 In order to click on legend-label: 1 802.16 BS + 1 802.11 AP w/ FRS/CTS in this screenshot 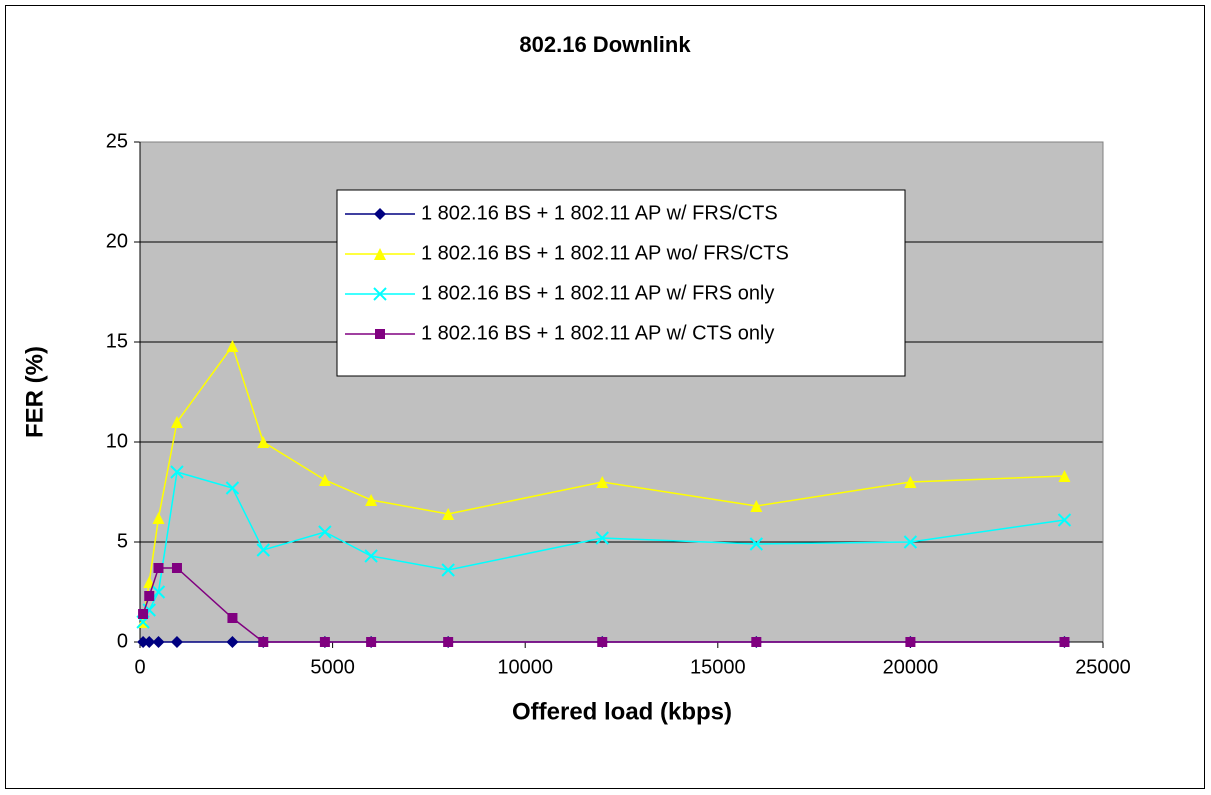, I will do `click(599, 213)`.